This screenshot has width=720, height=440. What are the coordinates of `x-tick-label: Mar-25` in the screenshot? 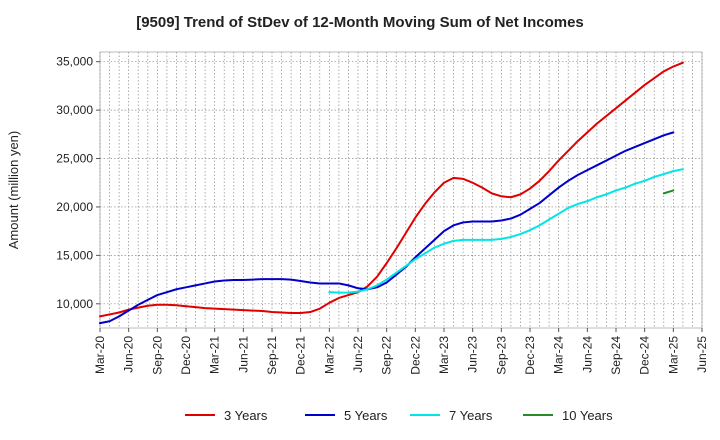 It's located at (673, 355).